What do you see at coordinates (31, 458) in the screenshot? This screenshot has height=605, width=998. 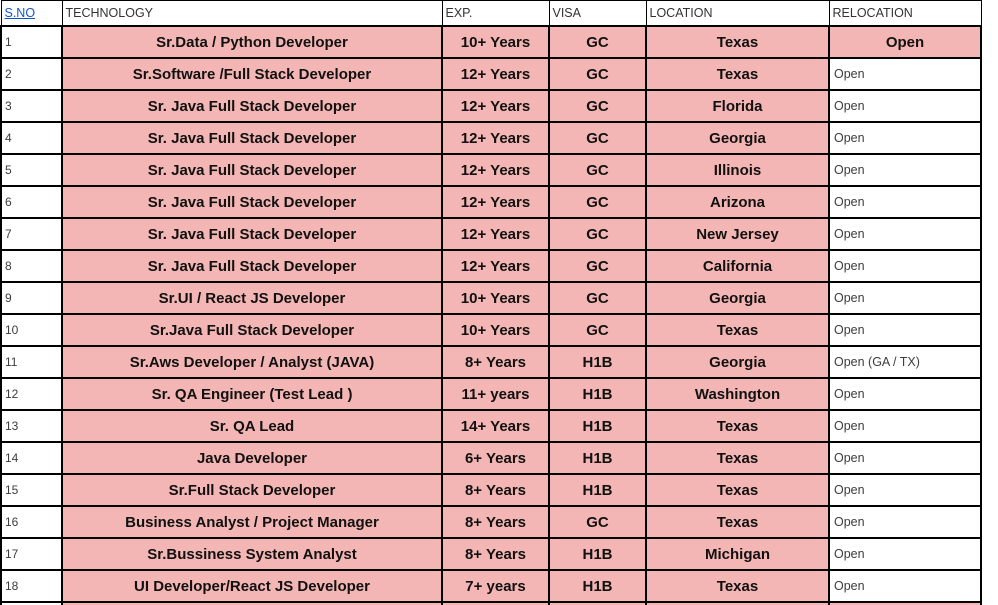 I see `sno-cell: 14` at bounding box center [31, 458].